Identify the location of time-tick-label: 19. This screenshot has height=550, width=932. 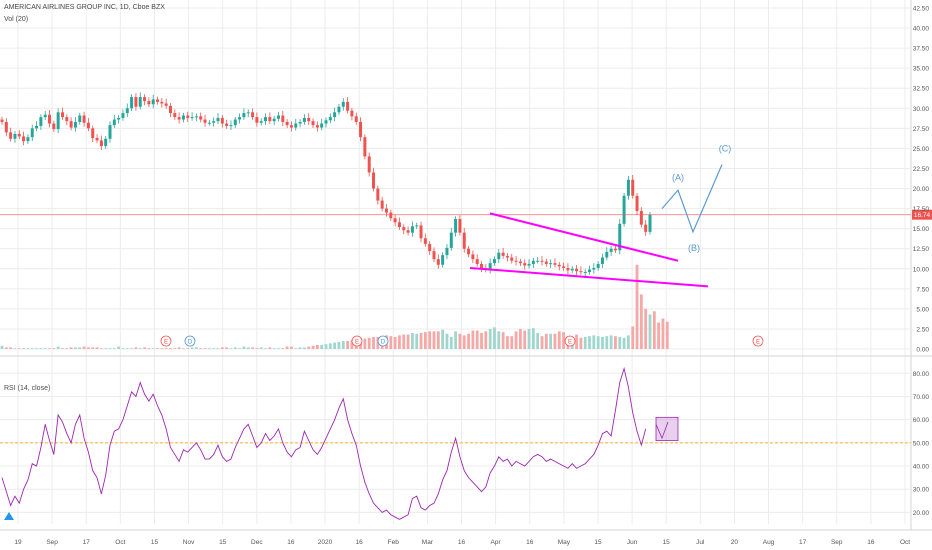
(18, 542).